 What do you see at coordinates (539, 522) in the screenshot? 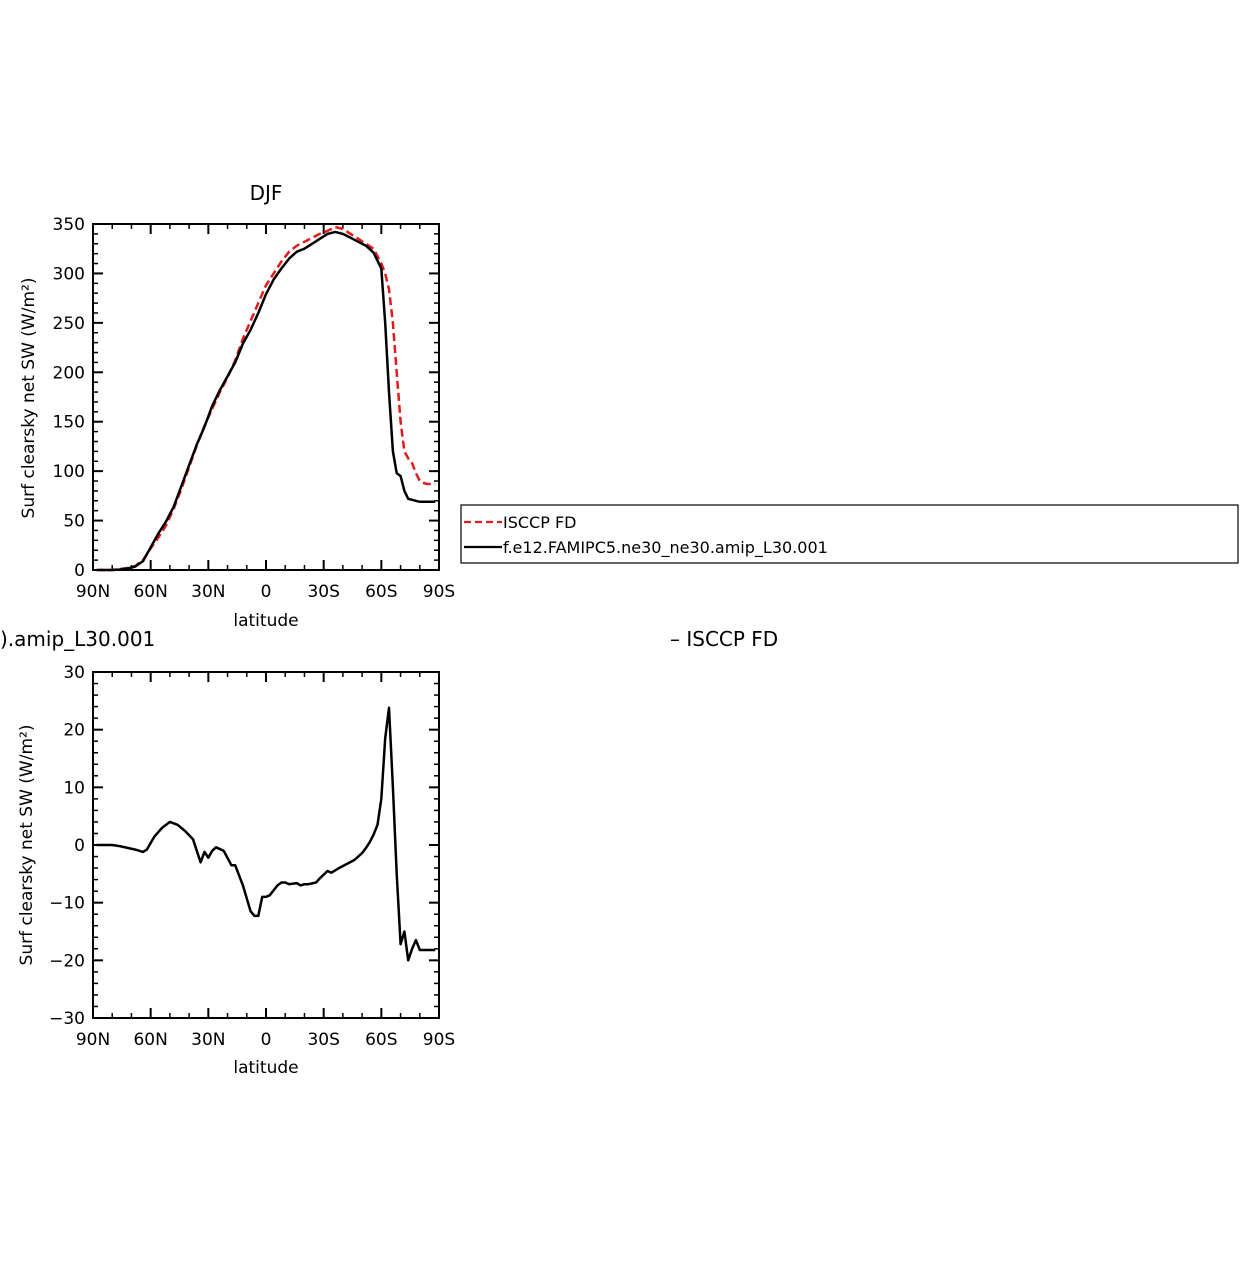
I see `legend-label-isccp: ISCCP FD` at bounding box center [539, 522].